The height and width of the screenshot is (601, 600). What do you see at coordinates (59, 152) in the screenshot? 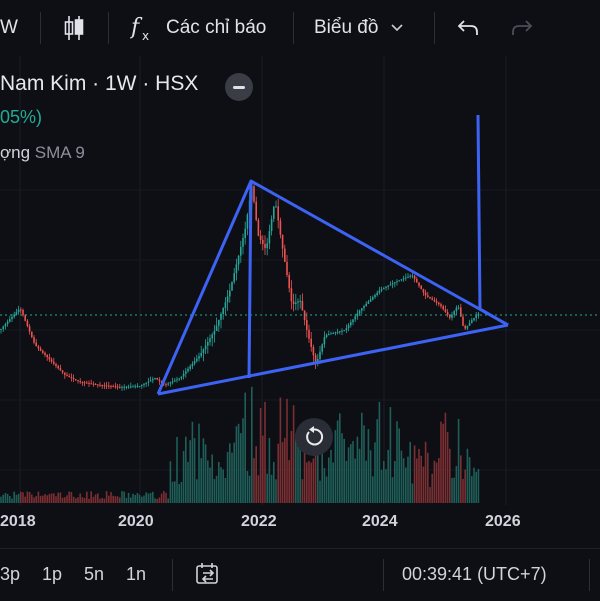
I see `sma-label: SMA 9` at bounding box center [59, 152].